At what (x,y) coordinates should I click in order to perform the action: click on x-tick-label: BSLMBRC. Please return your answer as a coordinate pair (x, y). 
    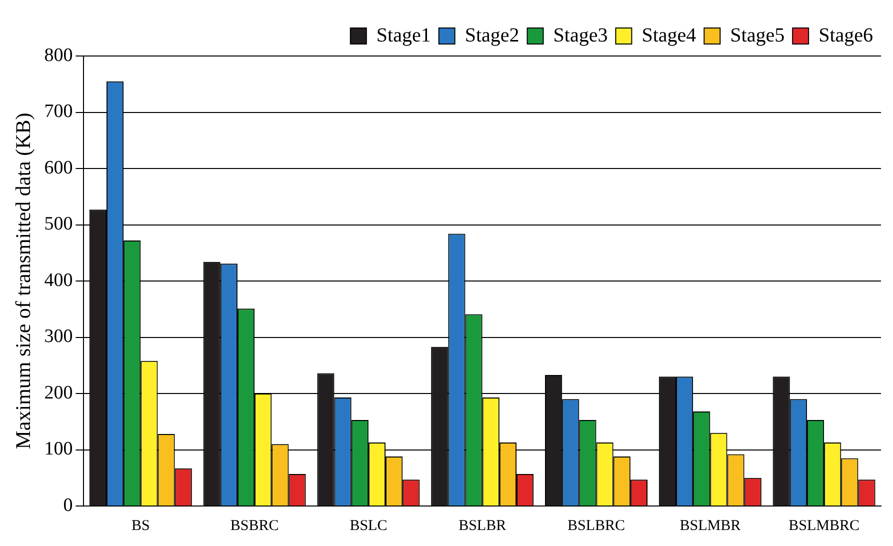
    Looking at the image, I should click on (824, 526).